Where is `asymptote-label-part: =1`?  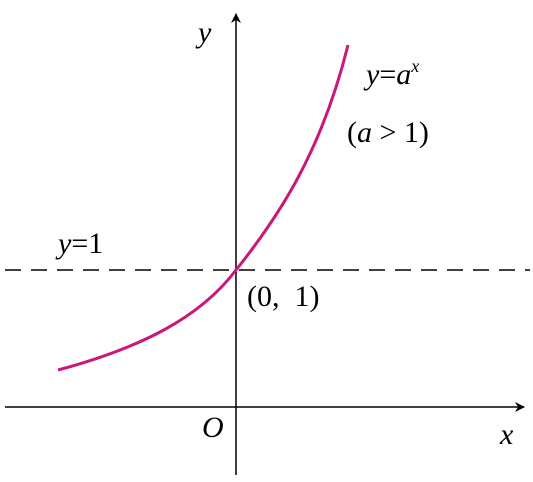
asymptote-label-part: =1 is located at coordinates (87, 243).